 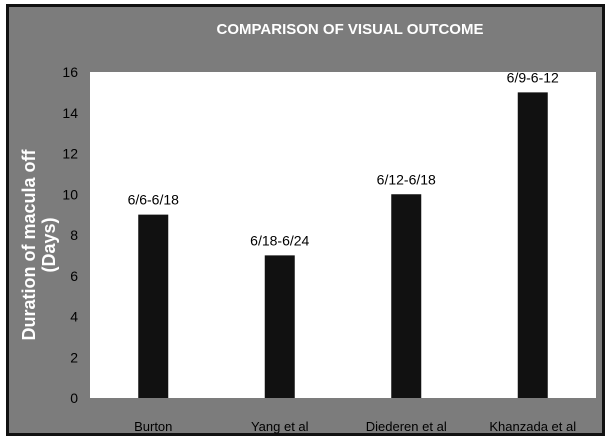 I want to click on y-axis-ticks: 0 2 4 6 8 10 12 14 16, so click(x=70, y=235).